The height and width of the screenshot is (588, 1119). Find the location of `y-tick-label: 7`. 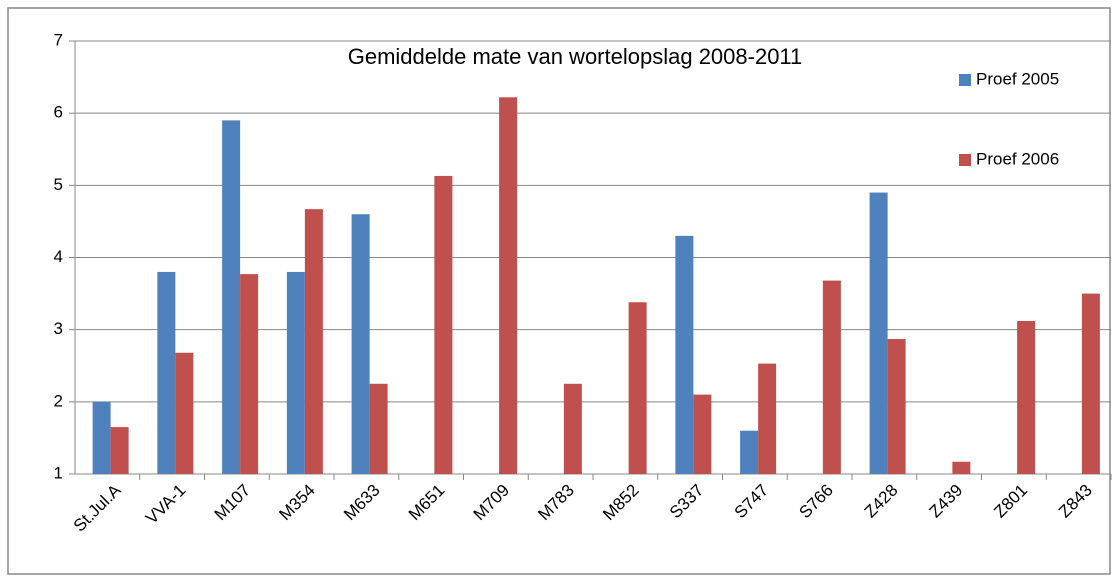

y-tick-label: 7 is located at coordinates (58, 39).